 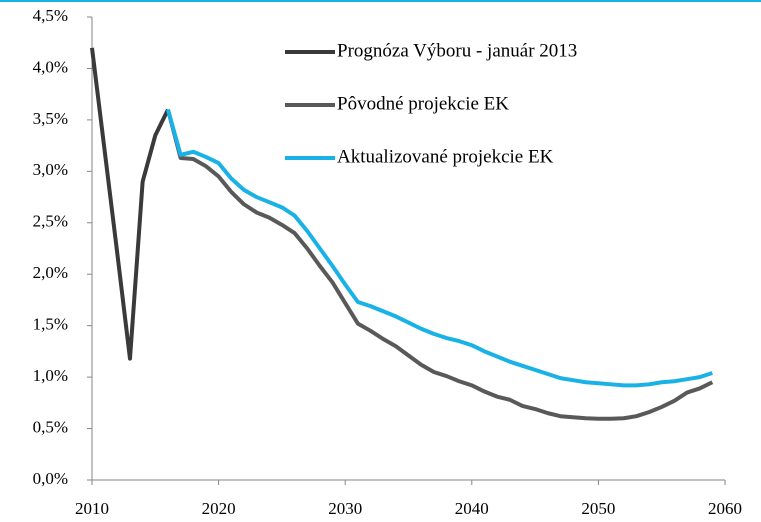 What do you see at coordinates (219, 508) in the screenshot?
I see `x-tick-label: 2020` at bounding box center [219, 508].